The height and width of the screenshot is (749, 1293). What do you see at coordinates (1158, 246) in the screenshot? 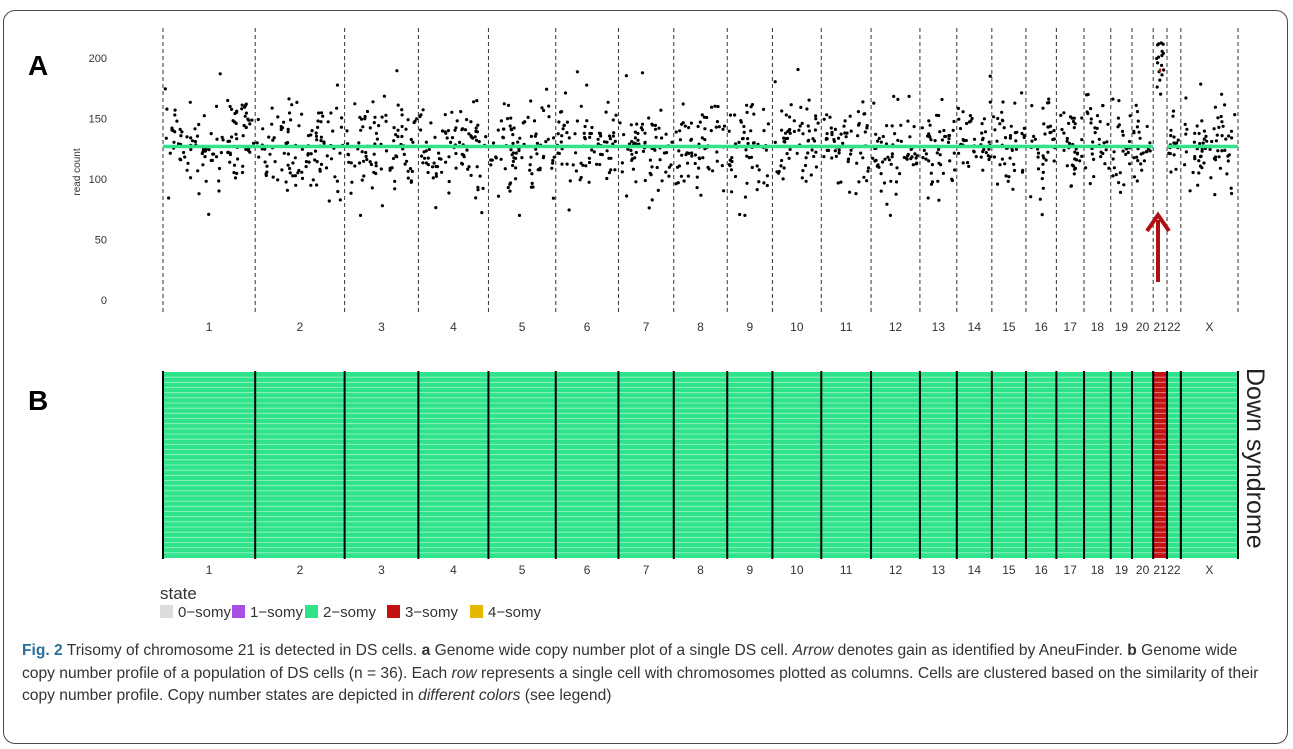
I see `gain-arrow` at bounding box center [1158, 246].